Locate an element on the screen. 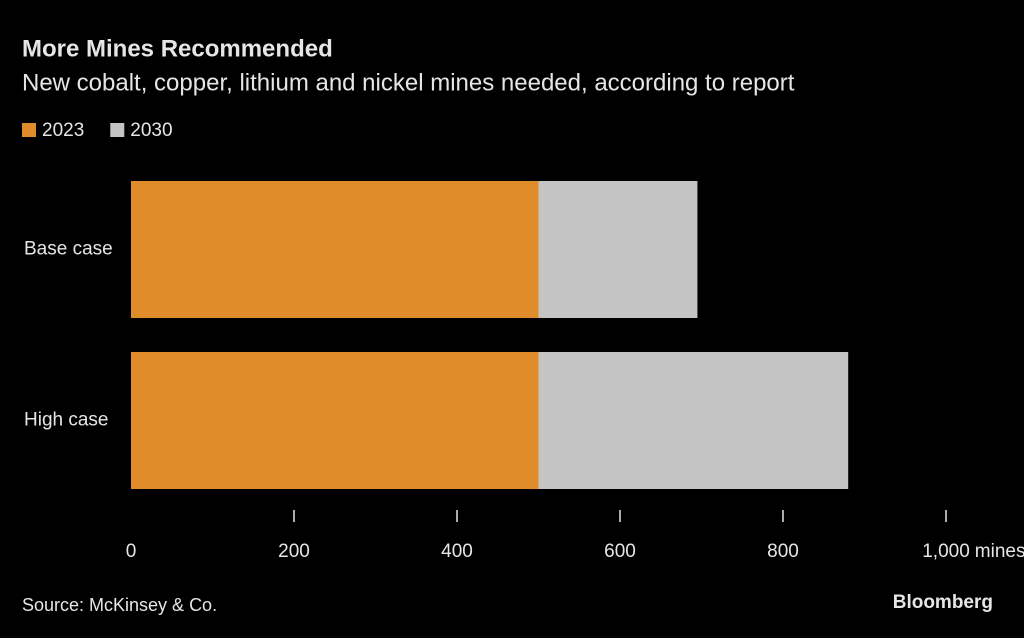 This screenshot has height=638, width=1024. chart-title: More Mines Recommended is located at coordinates (177, 48).